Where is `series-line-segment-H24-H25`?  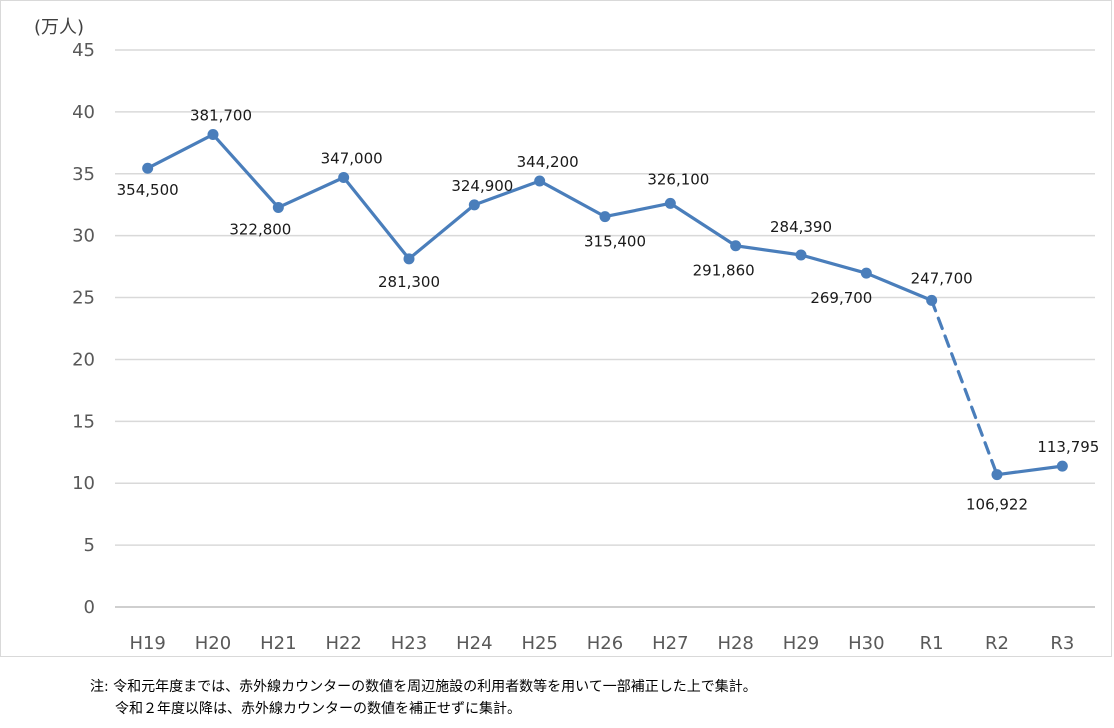 series-line-segment-H24-H25 is located at coordinates (507, 193).